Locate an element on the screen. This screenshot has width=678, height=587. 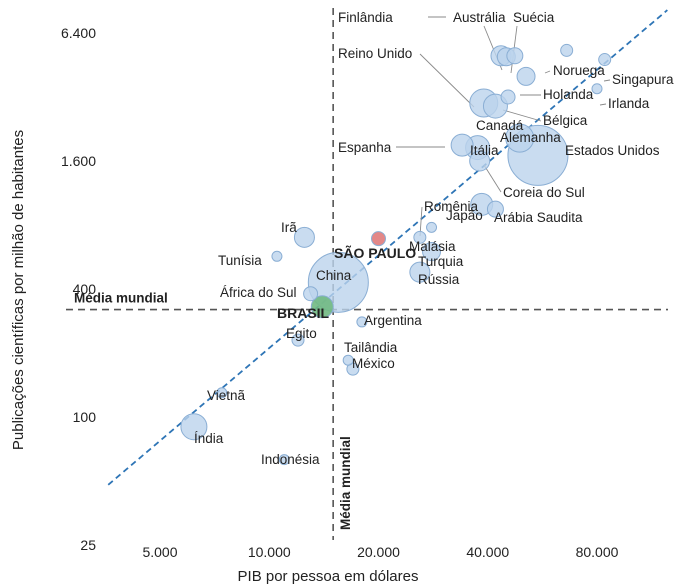
label-arabia-saudita: Arábia Saudita is located at coordinates (538, 217).